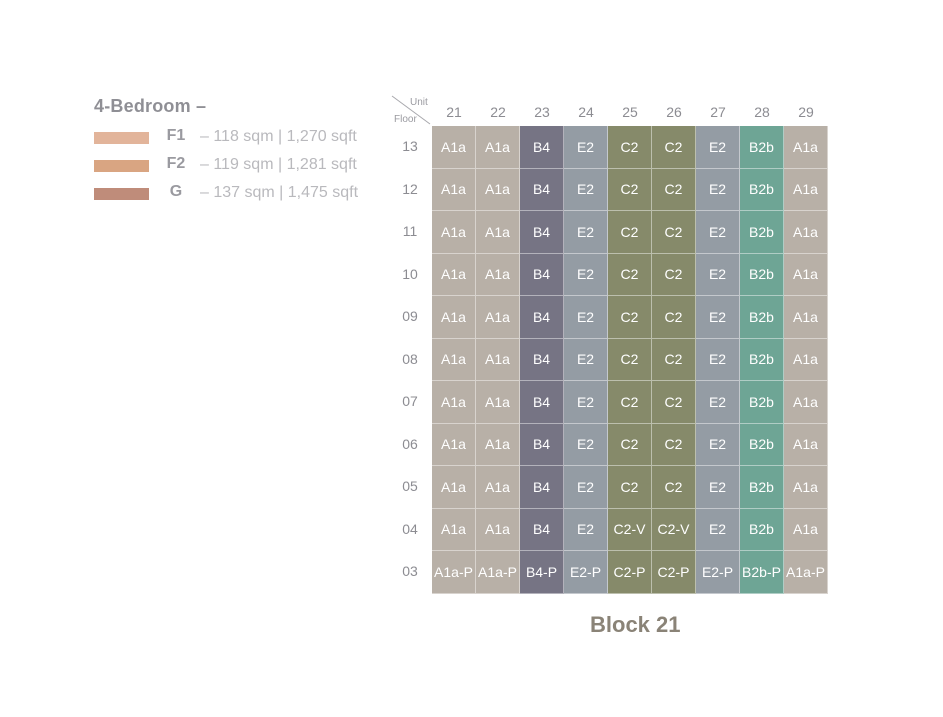  What do you see at coordinates (542, 572) in the screenshot?
I see `unit-cell: B4-P` at bounding box center [542, 572].